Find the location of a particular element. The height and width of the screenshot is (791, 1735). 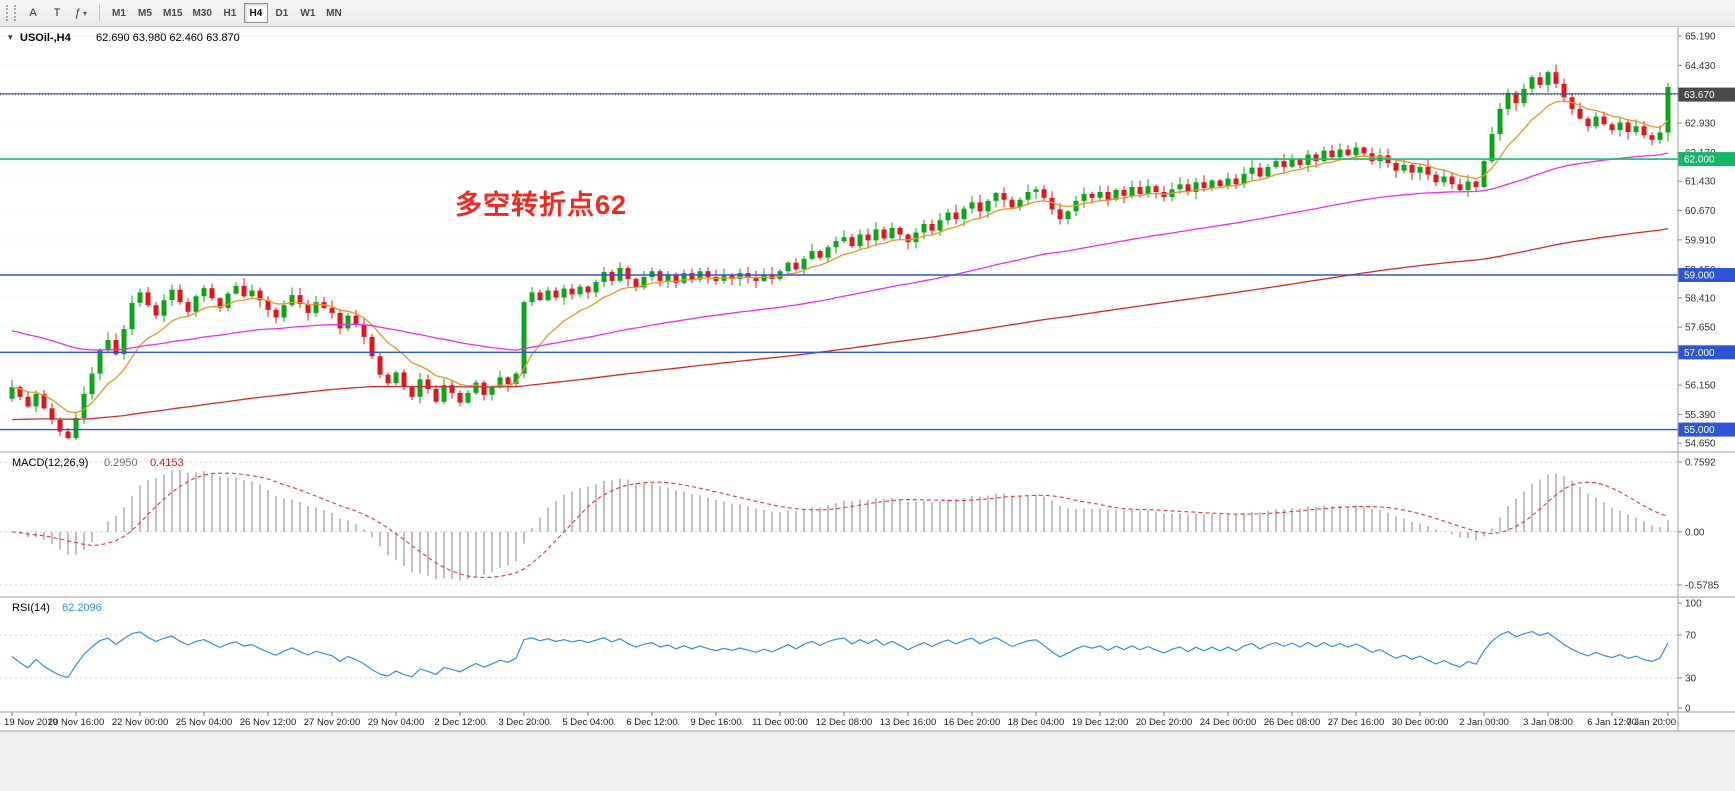

macd-signal-value: 0.4153 is located at coordinates (167, 463).